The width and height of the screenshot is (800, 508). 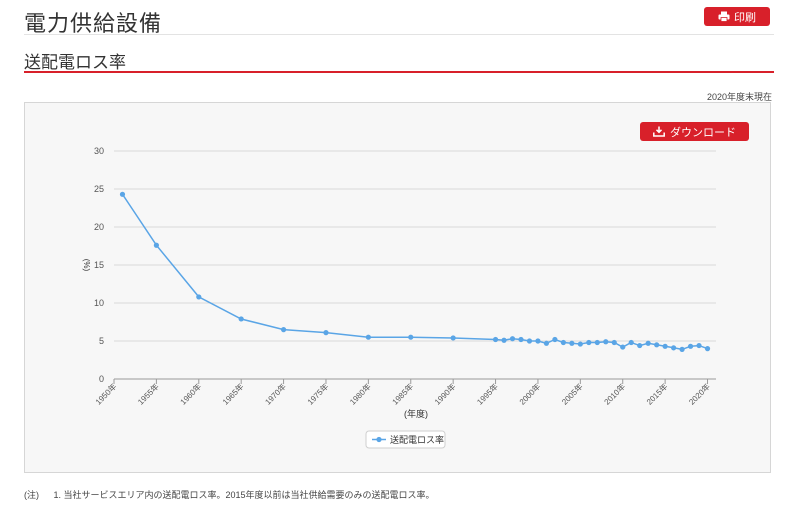 I want to click on download-button: ダウンロード, so click(x=694, y=131).